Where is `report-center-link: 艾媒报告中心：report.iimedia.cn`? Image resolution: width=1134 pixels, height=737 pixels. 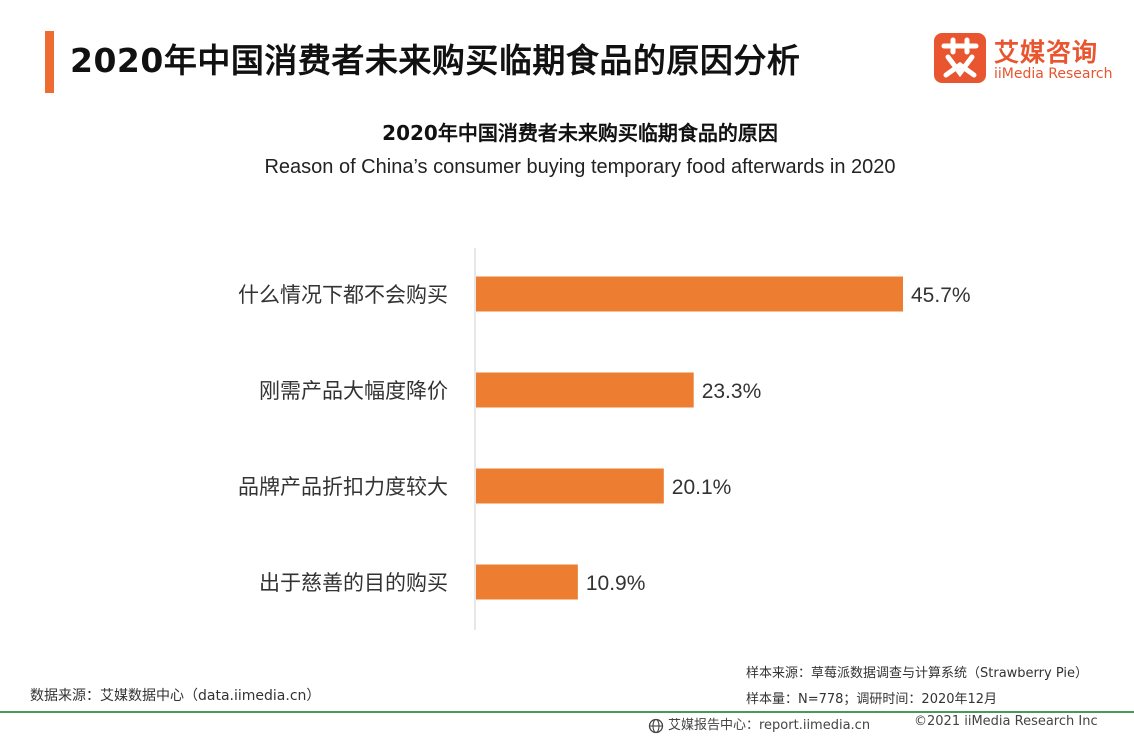 report-center-link: 艾媒报告中心：report.iimedia.cn is located at coordinates (759, 724).